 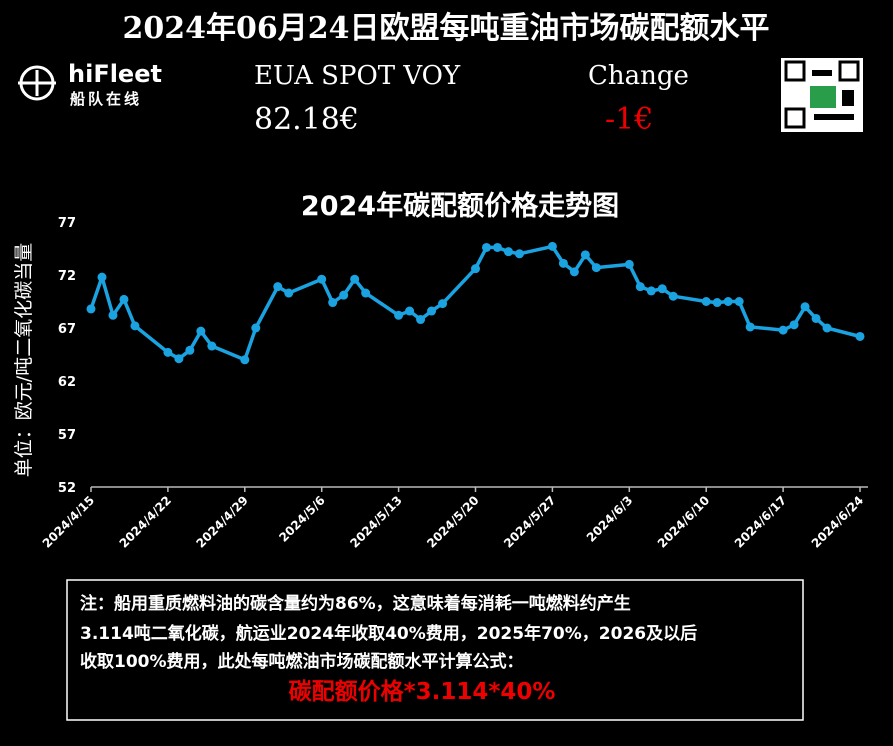 What do you see at coordinates (306, 119) in the screenshot?
I see `price: 82.18€` at bounding box center [306, 119].